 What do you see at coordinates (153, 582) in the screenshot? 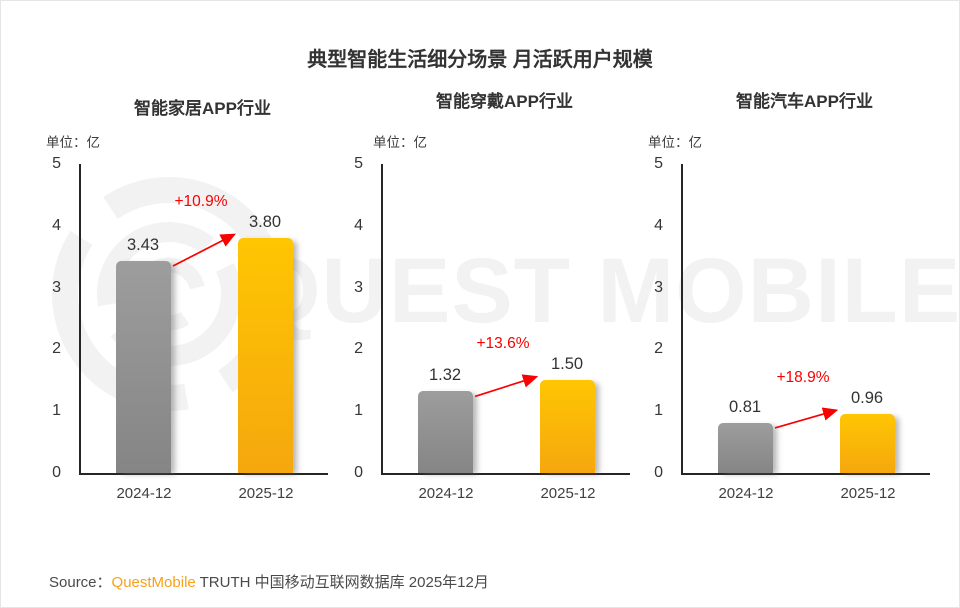
I see `source-brand: QuestMobile` at bounding box center [153, 582].